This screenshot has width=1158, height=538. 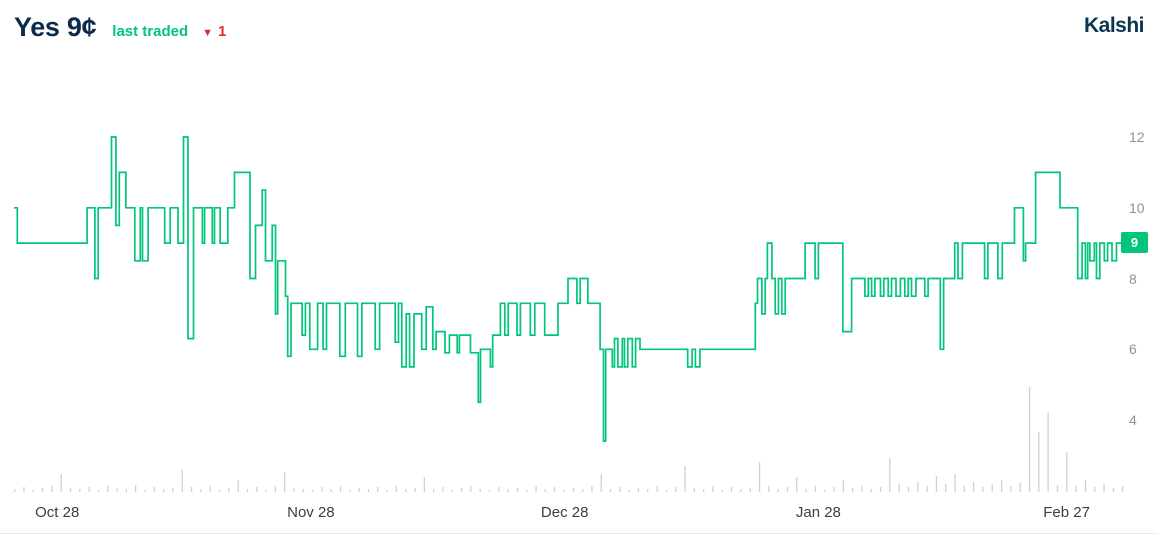 What do you see at coordinates (311, 512) in the screenshot?
I see `x-tick-label: Nov 28` at bounding box center [311, 512].